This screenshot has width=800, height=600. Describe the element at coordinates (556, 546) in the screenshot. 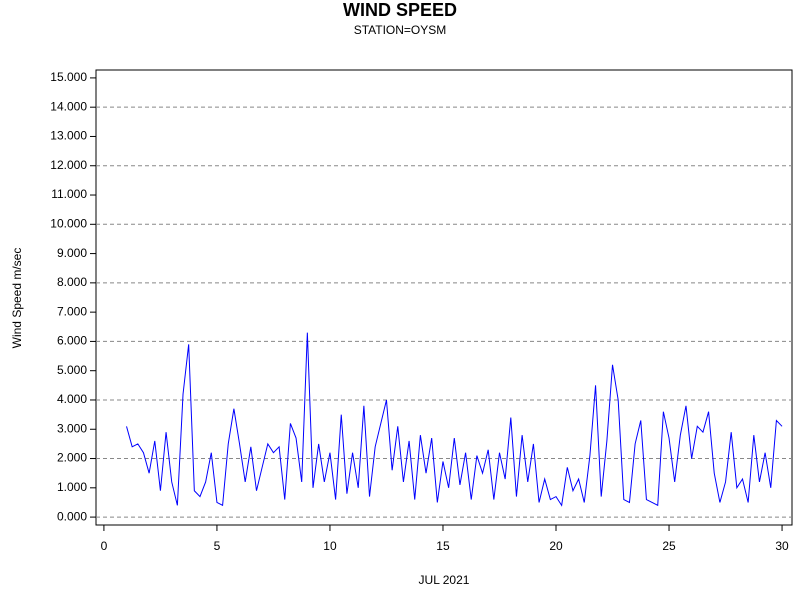

I see `x-tick-label: 20` at that location.